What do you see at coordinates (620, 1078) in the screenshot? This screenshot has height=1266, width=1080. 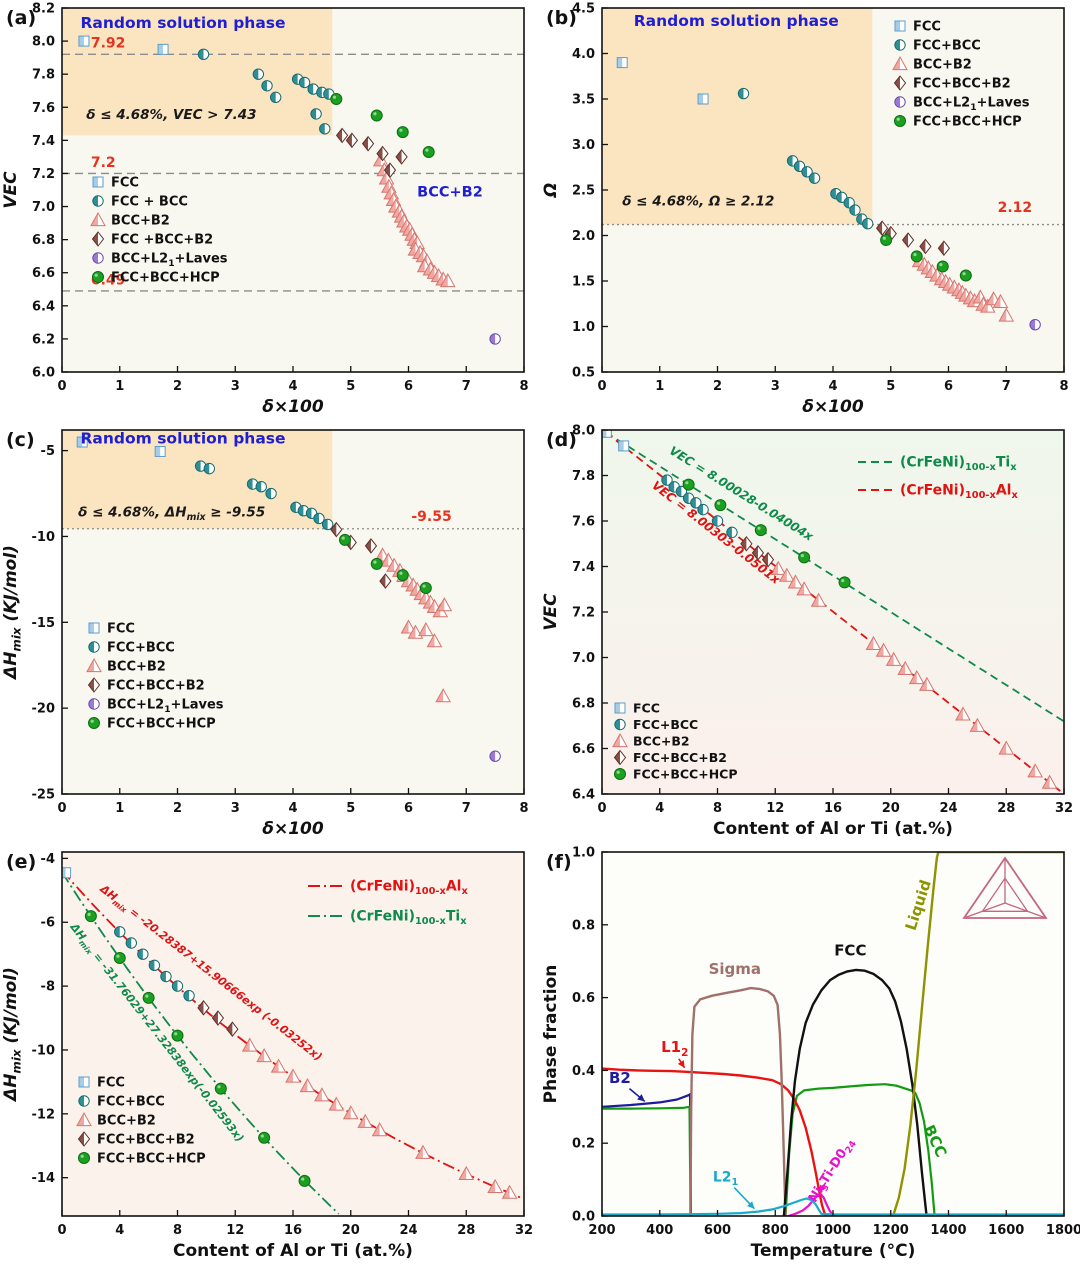 I see `annotation: B2` at bounding box center [620, 1078].